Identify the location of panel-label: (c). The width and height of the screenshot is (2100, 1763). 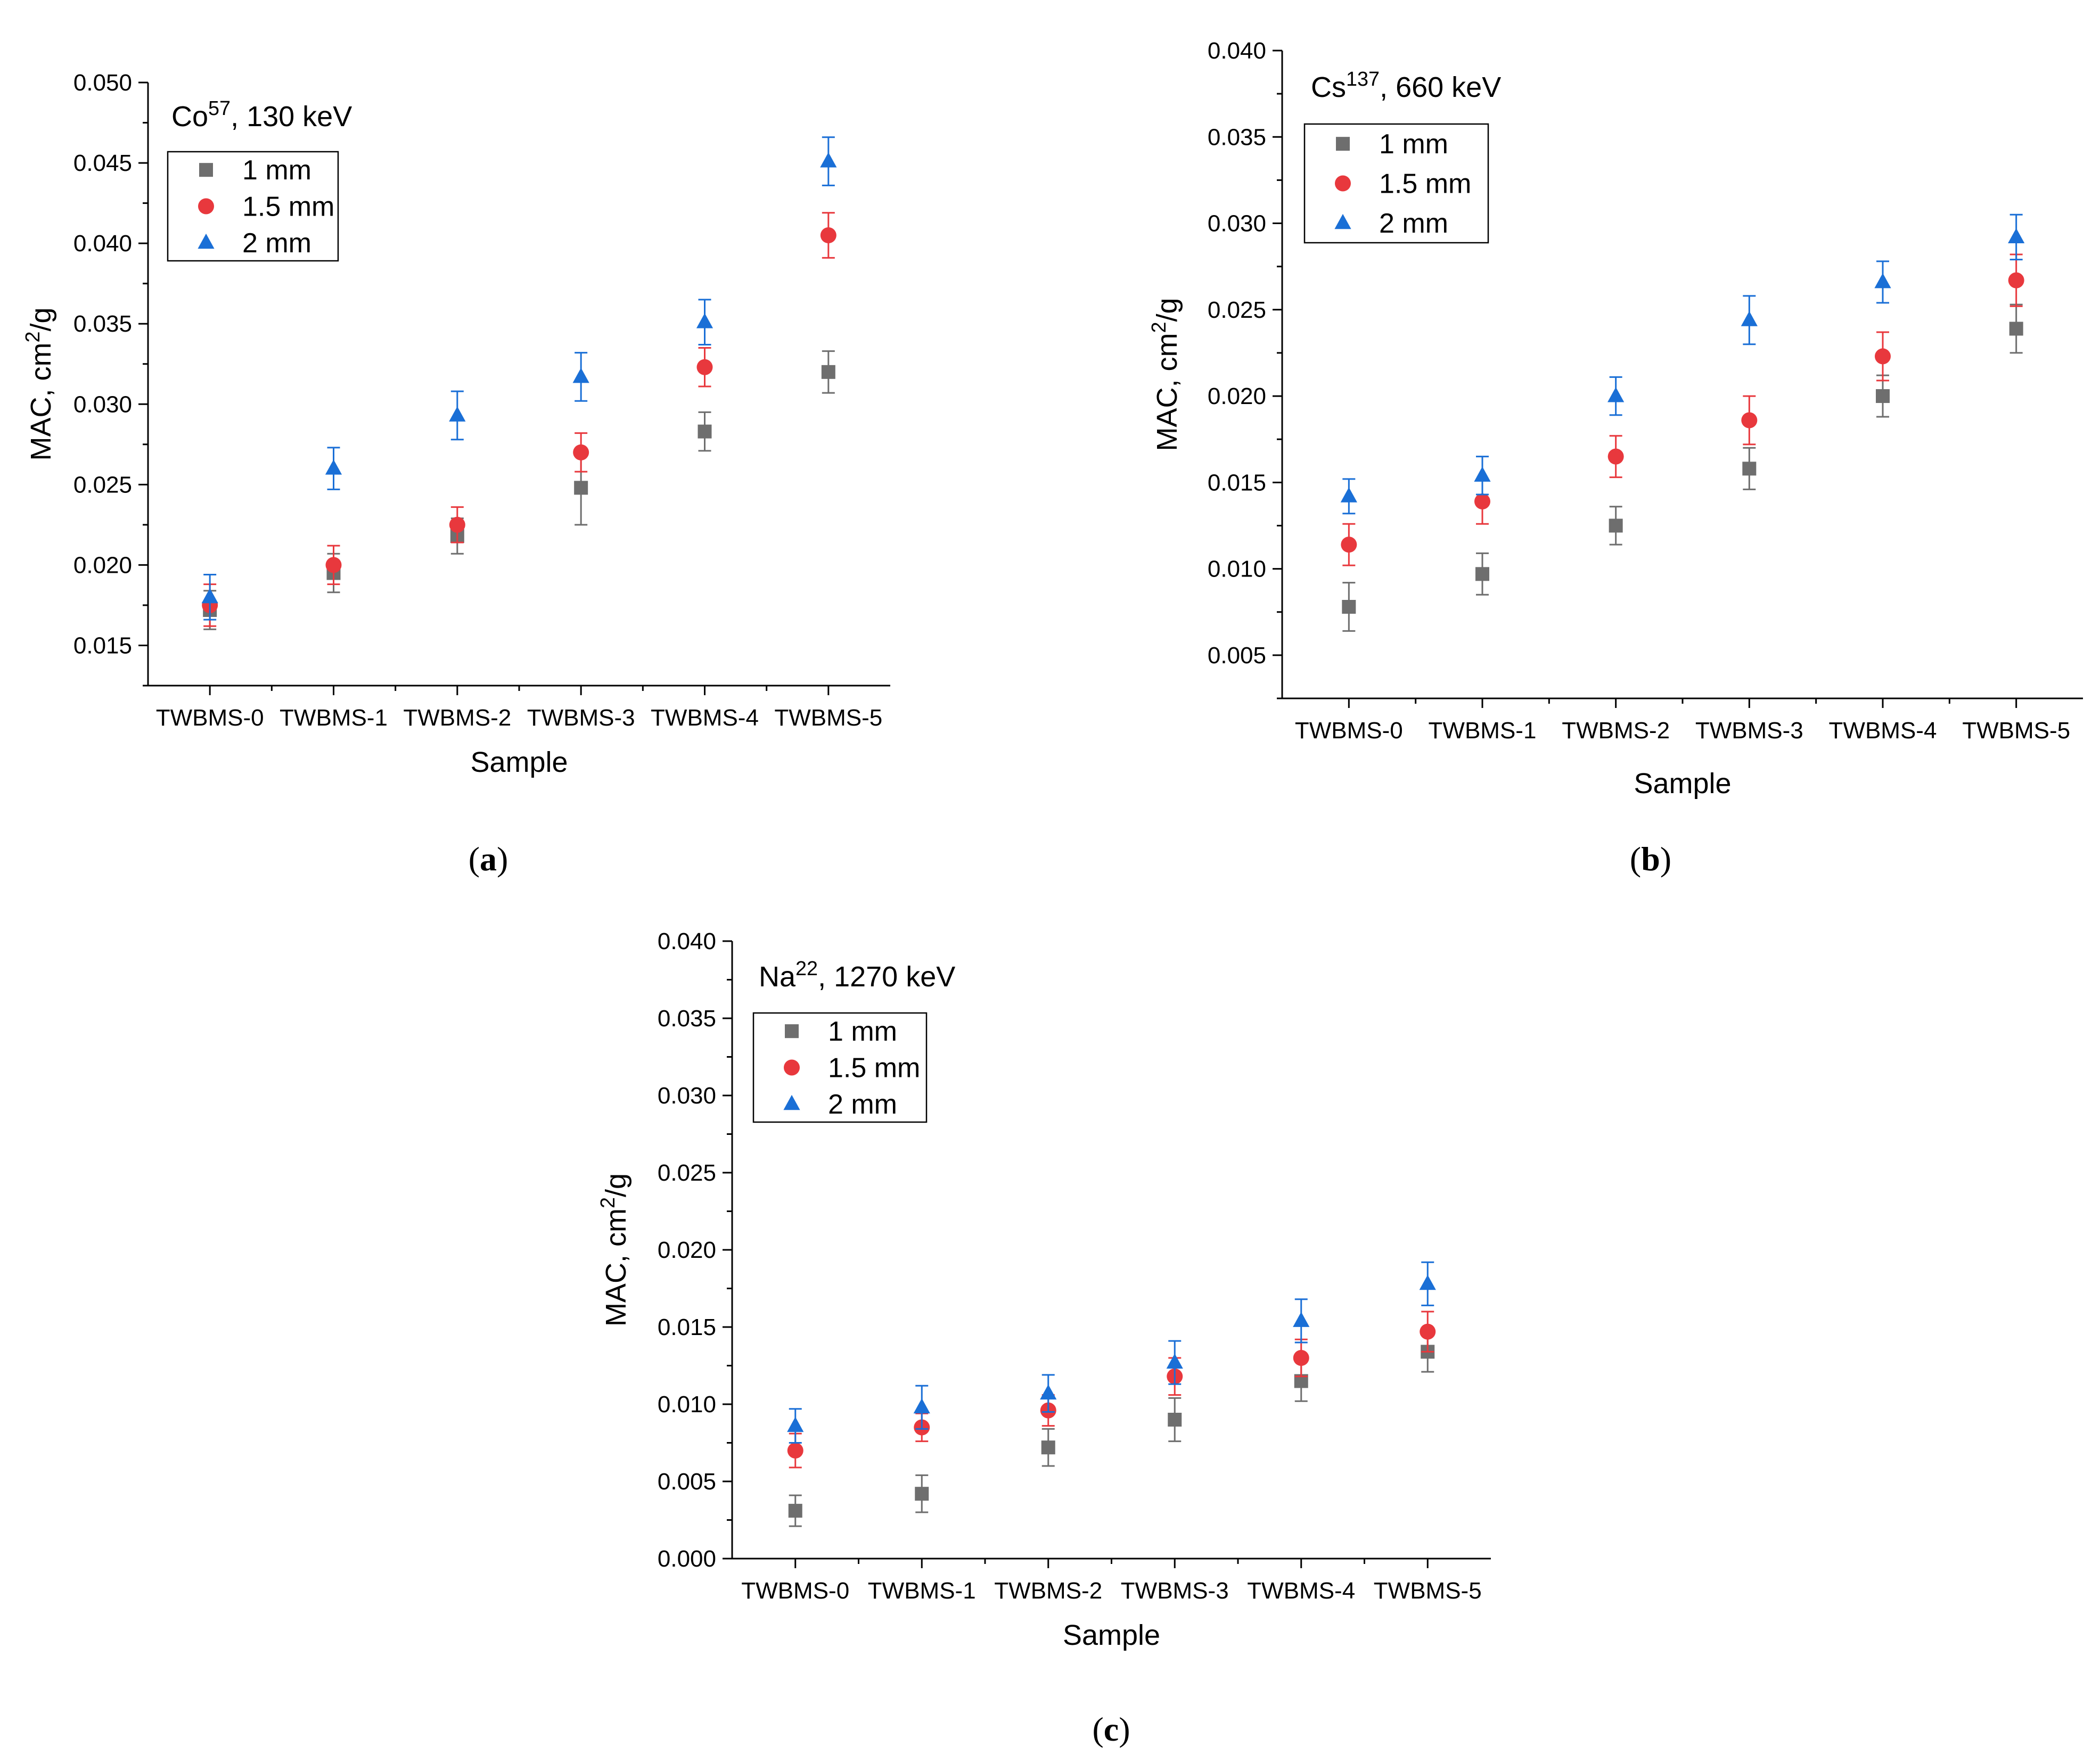
(1111, 1729).